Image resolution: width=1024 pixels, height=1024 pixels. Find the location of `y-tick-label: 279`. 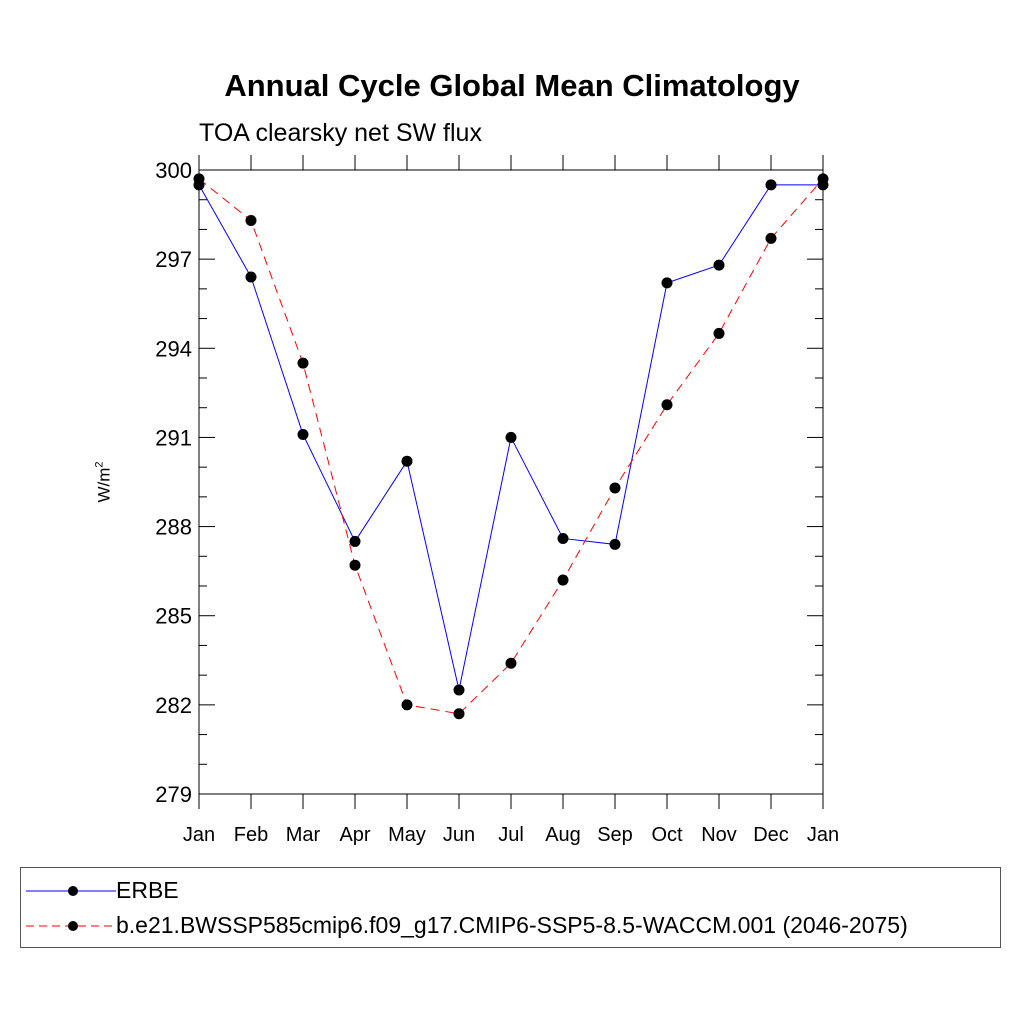

y-tick-label: 279 is located at coordinates (173, 794).